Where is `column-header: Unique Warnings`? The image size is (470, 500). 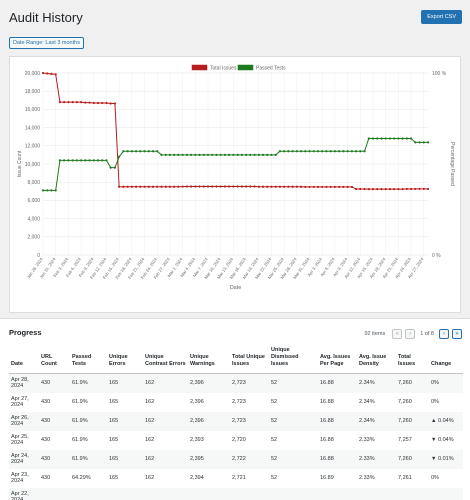
column-header: Unique Warnings is located at coordinates (209, 360).